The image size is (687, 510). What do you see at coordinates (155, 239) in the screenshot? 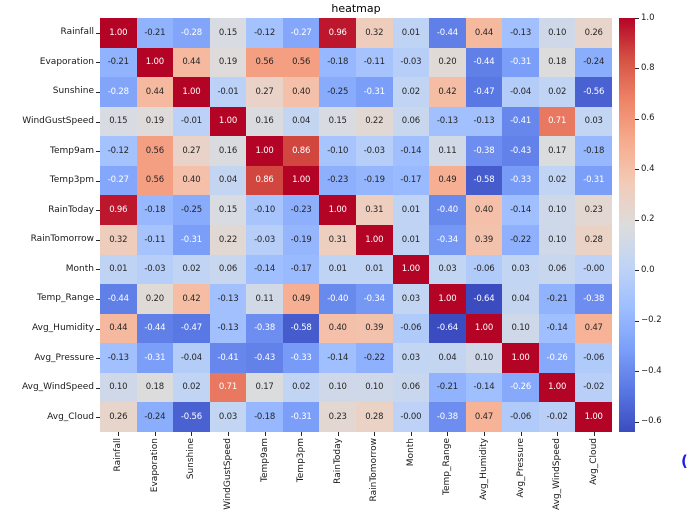
I see `heatmap-cell: -0.11` at bounding box center [155, 239].